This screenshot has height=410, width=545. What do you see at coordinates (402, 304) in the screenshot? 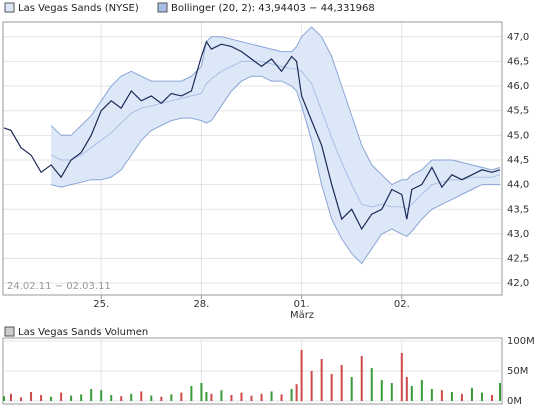
I see `x-tick-label: 02.` at bounding box center [402, 304].